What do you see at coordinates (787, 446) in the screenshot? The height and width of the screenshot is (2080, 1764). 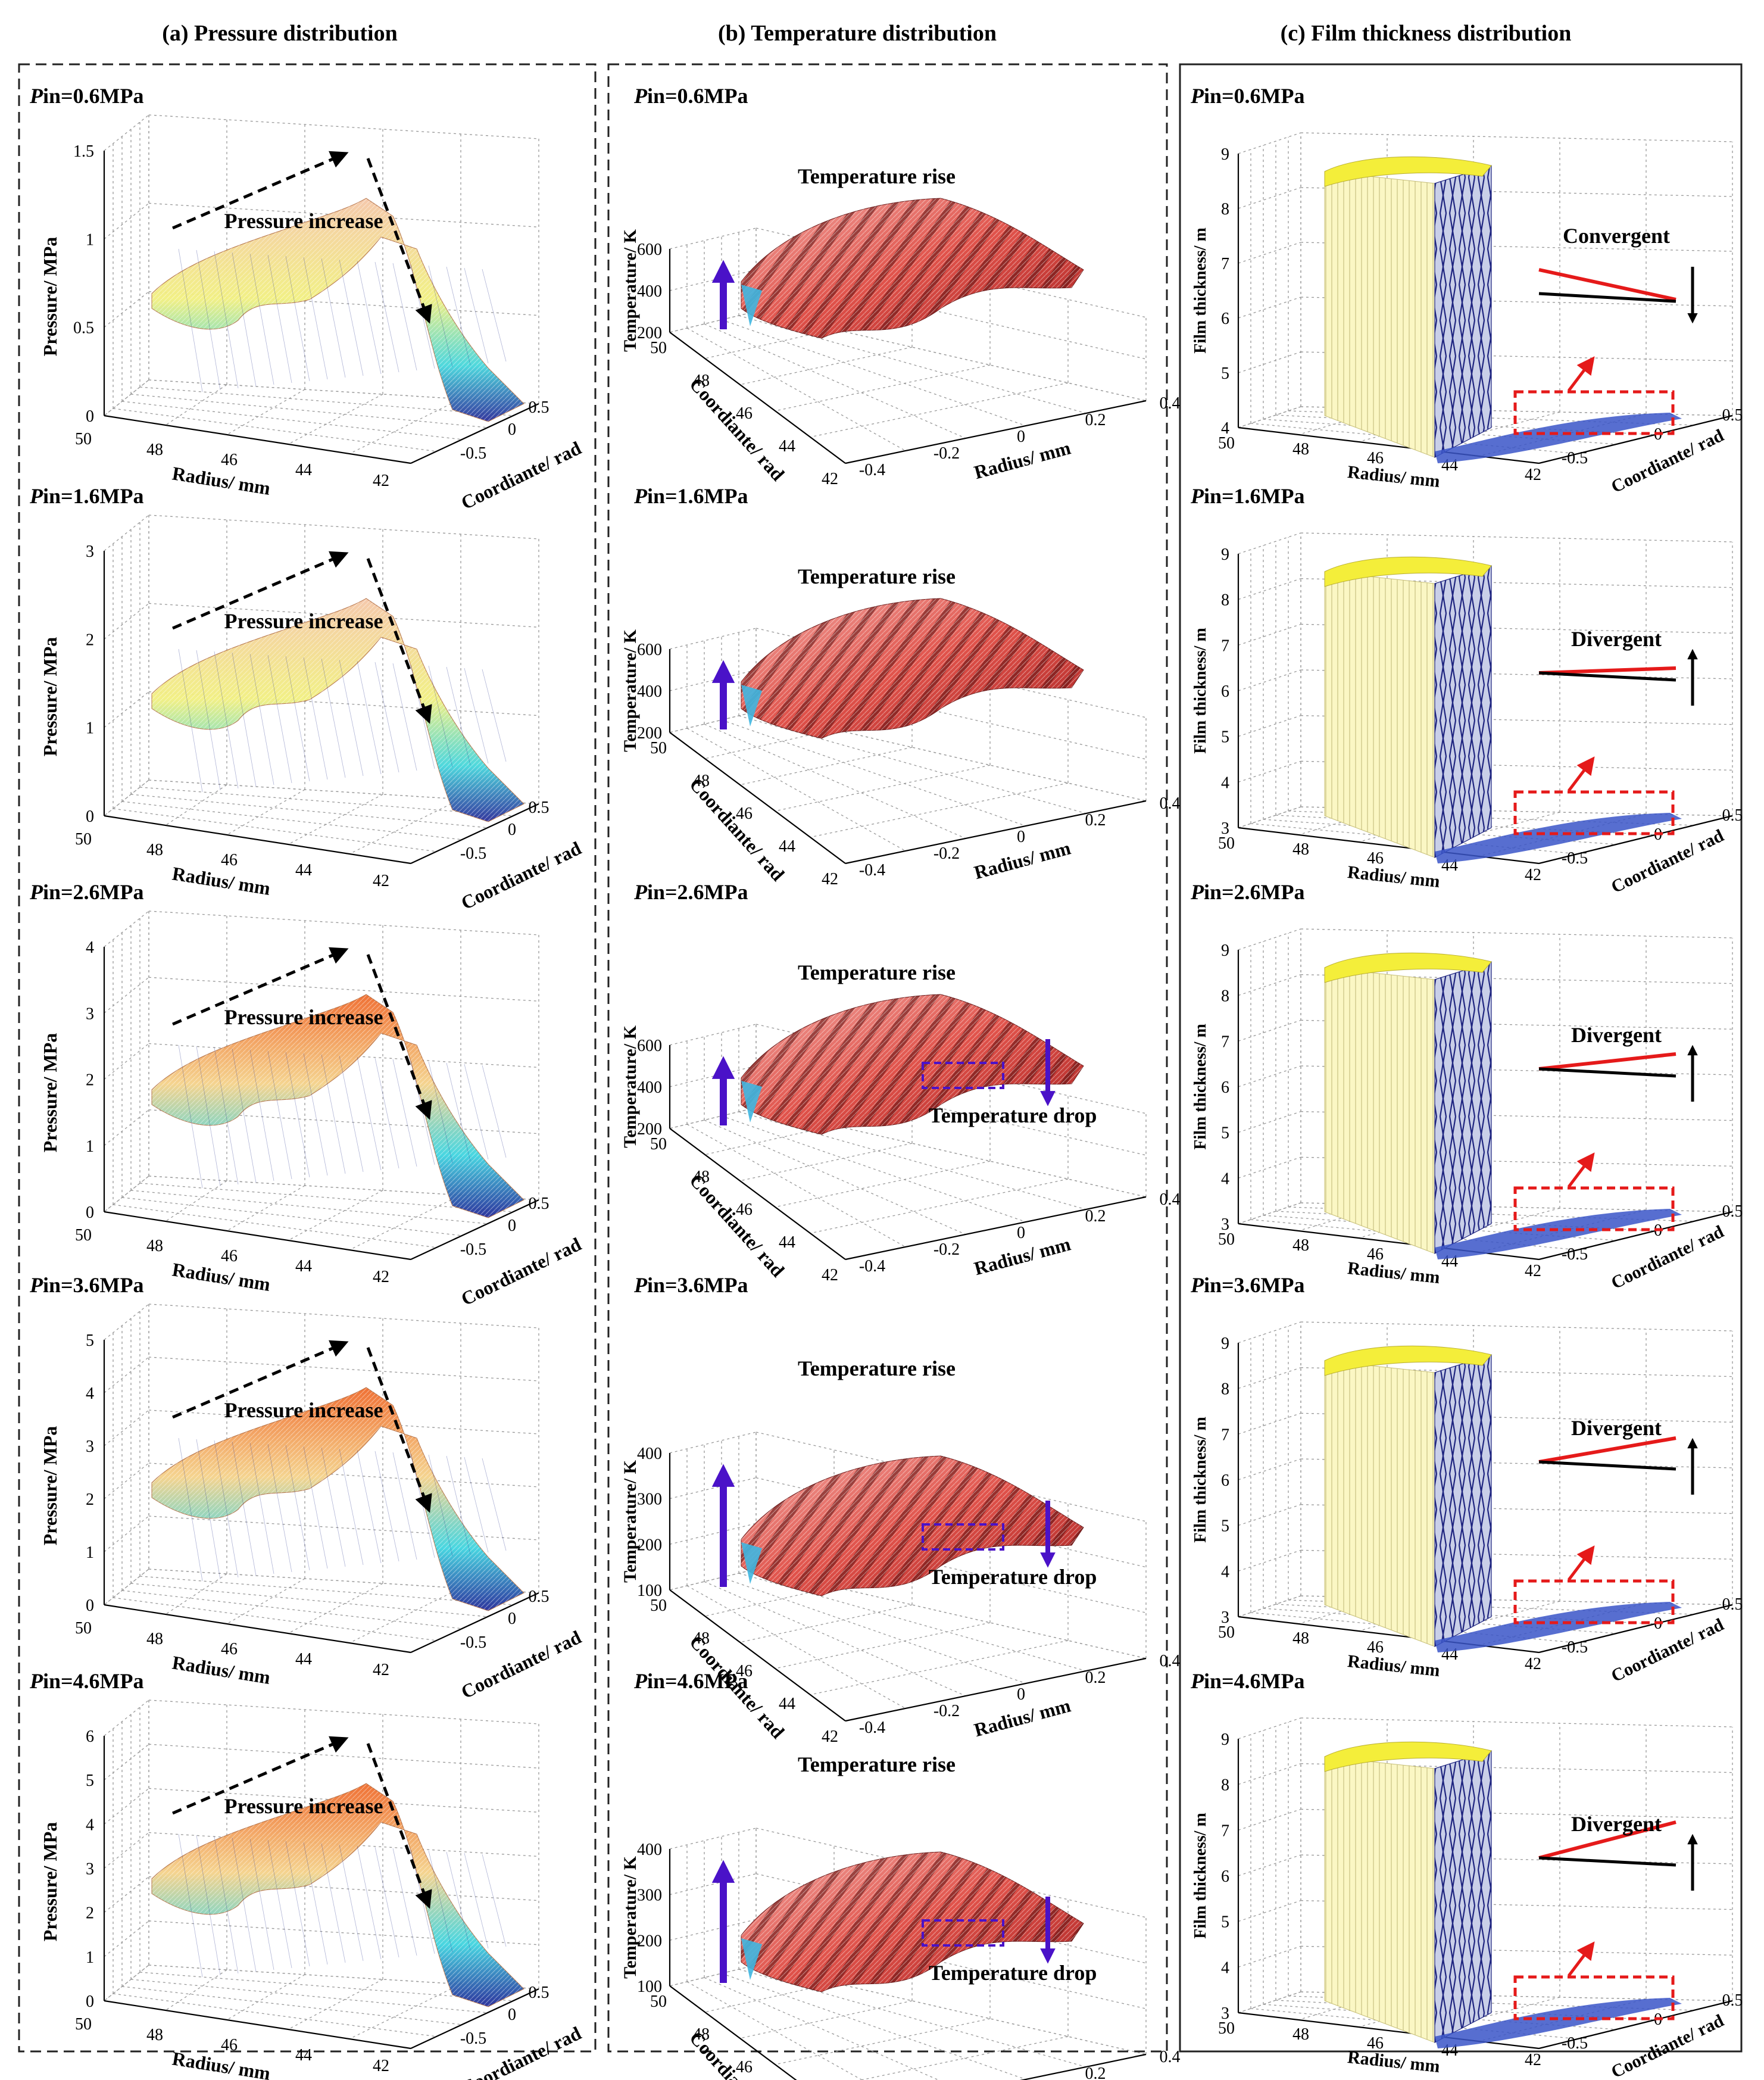 I see `y-tick-label: 44` at bounding box center [787, 446].